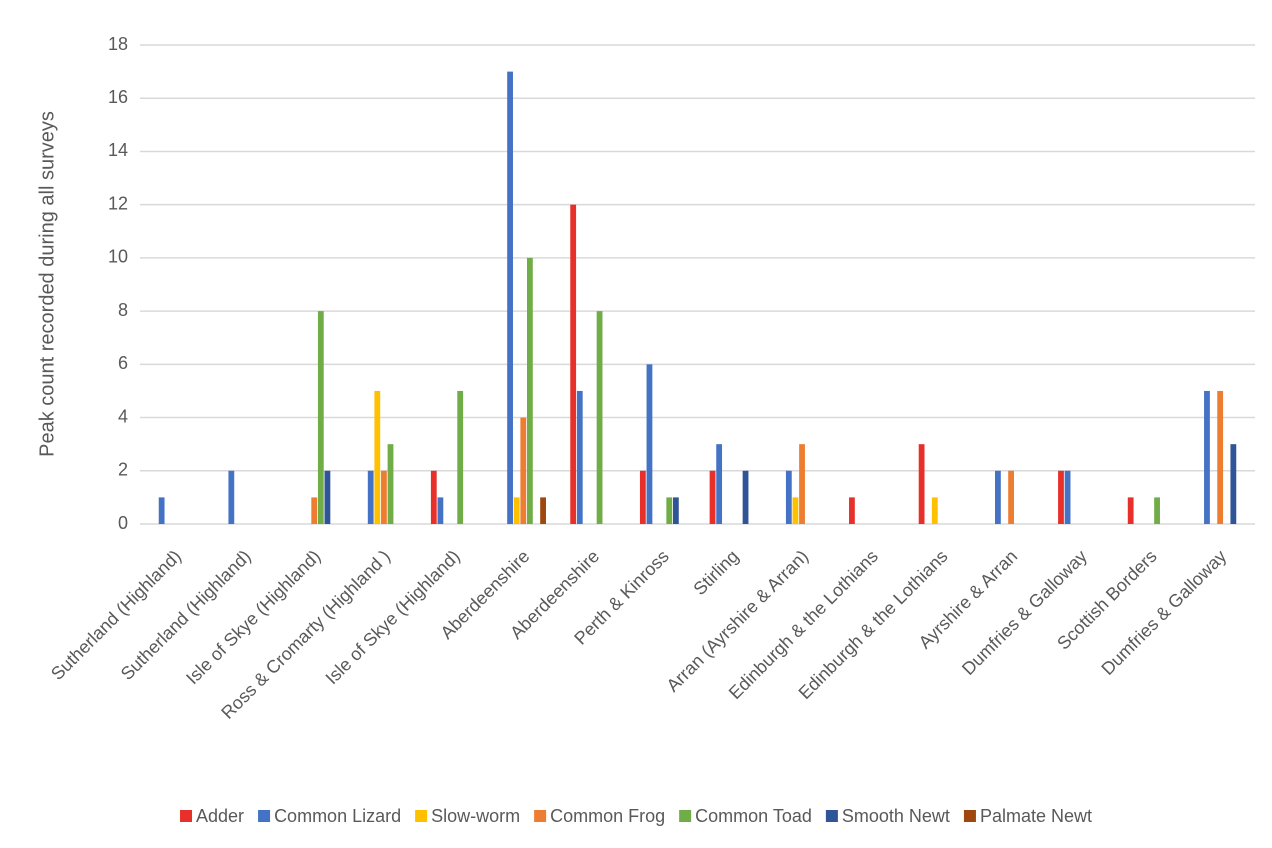 This screenshot has width=1272, height=848. I want to click on x-tick-label: Arran (Ayrshire & Arran), so click(737, 621).